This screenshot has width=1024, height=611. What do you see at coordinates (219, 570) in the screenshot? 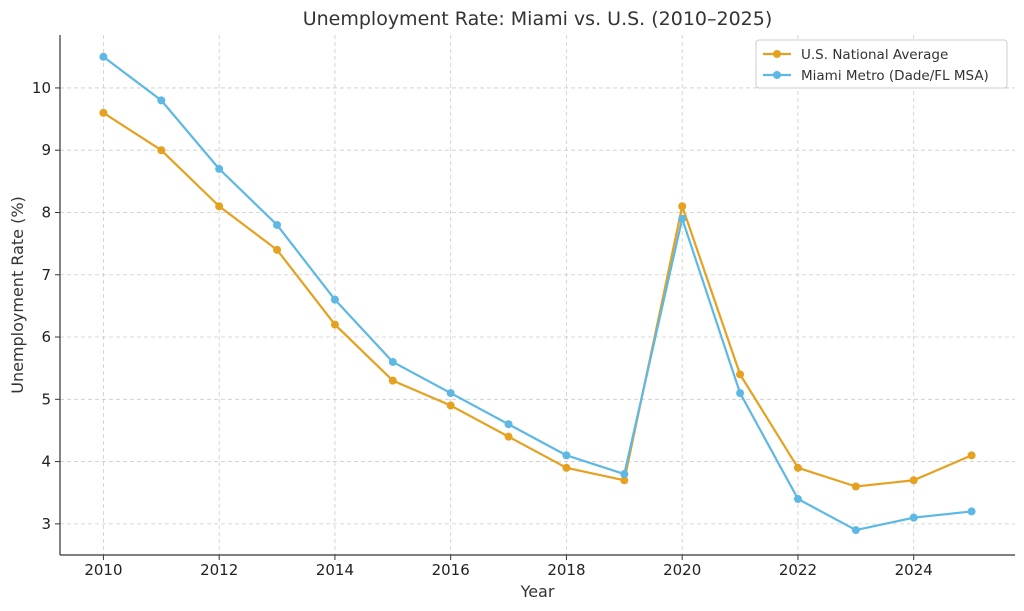
I see `x-tick-label: 2012` at bounding box center [219, 570].